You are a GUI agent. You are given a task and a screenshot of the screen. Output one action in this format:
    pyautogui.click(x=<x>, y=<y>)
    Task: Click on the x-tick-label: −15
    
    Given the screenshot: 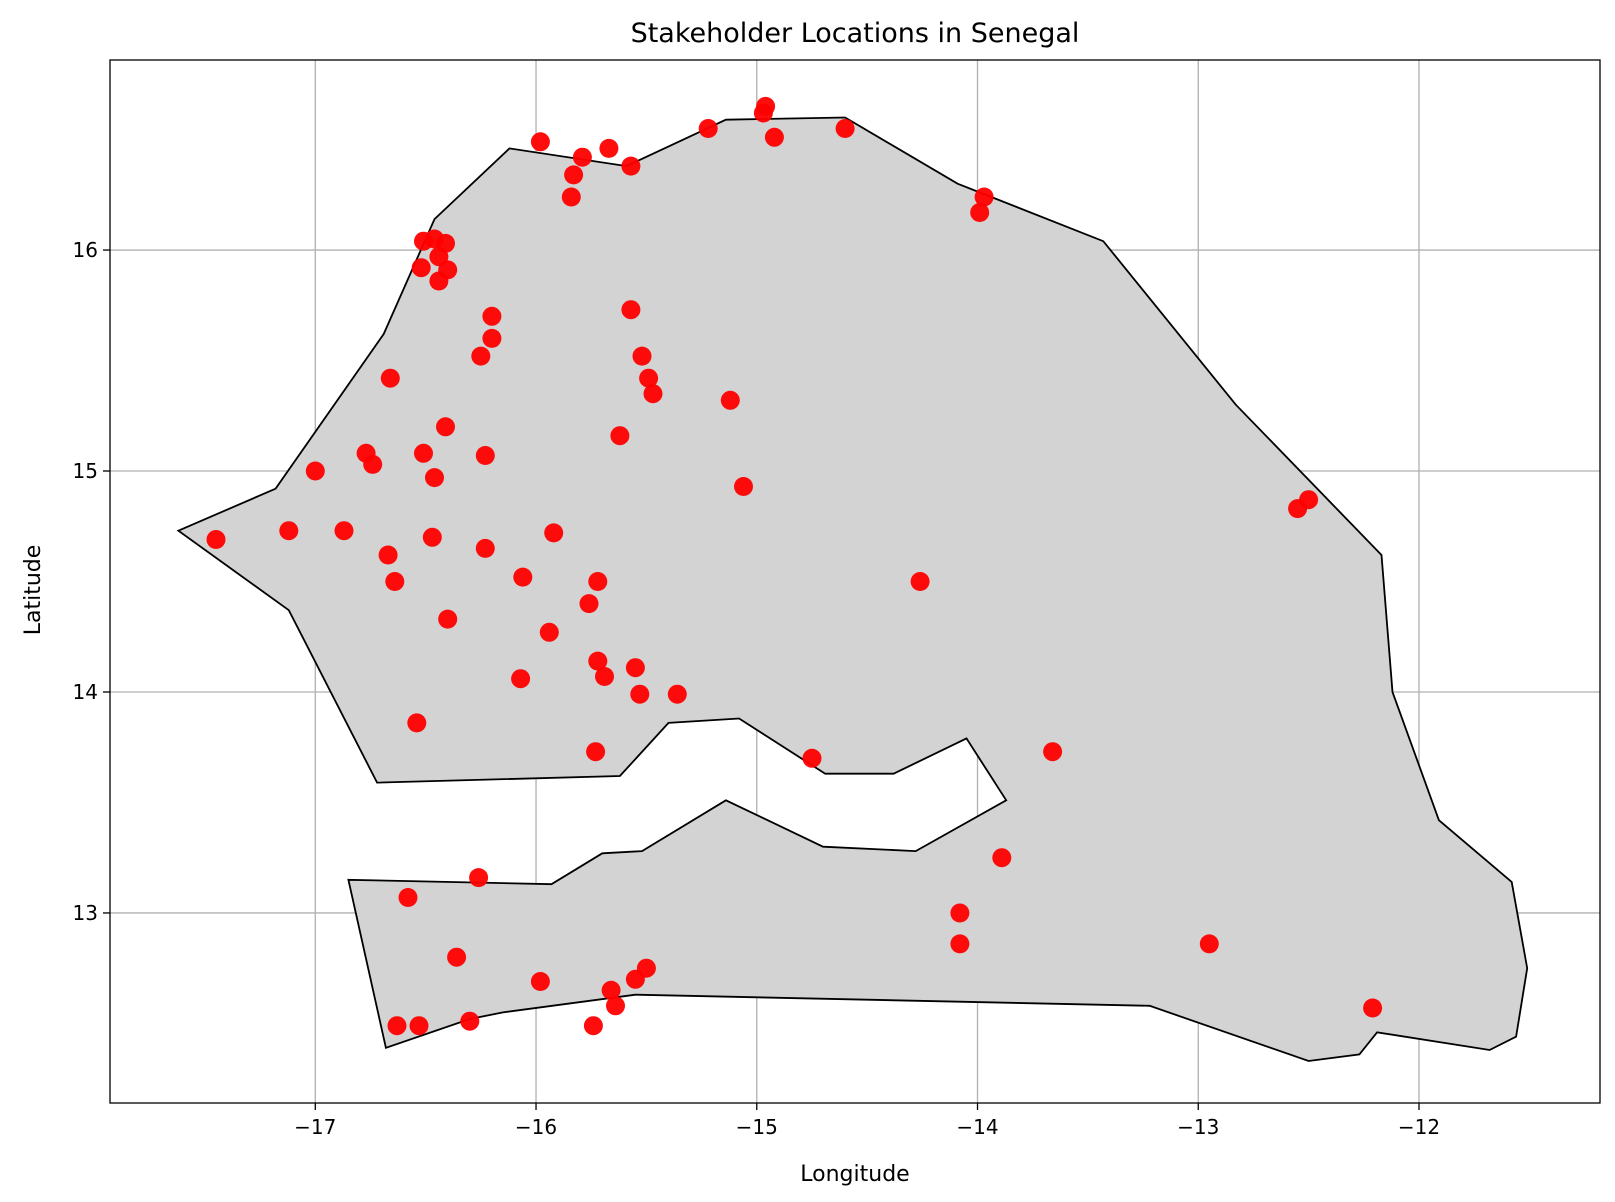 What is the action you would take?
    pyautogui.click(x=757, y=1127)
    